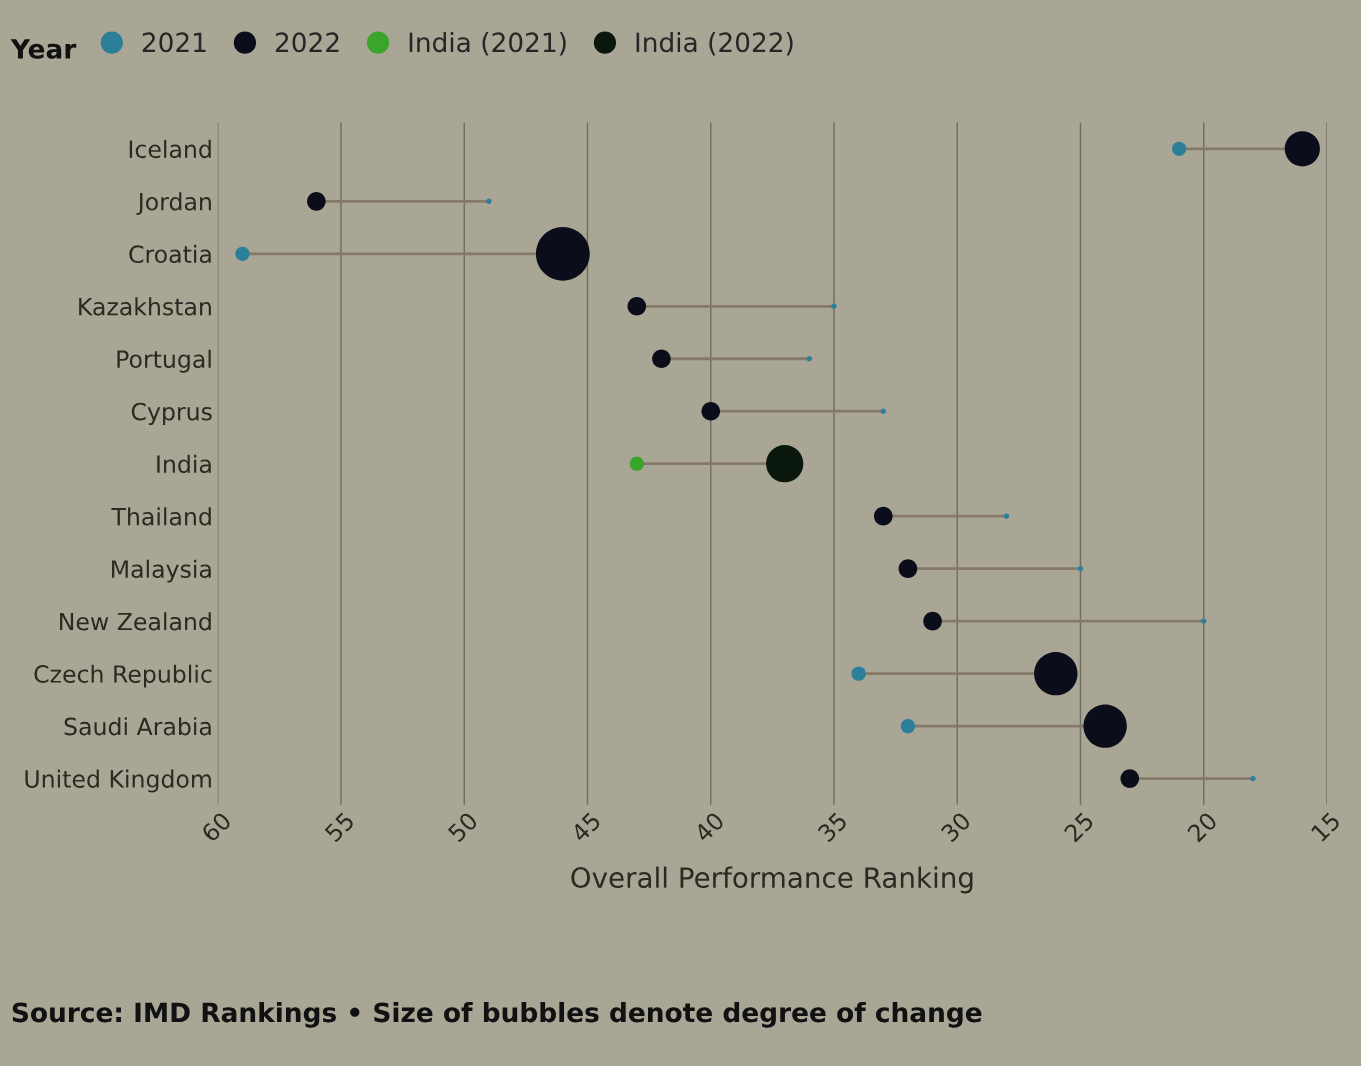 This screenshot has width=1361, height=1066. What do you see at coordinates (216, 827) in the screenshot?
I see `x-tick-label: 60` at bounding box center [216, 827].